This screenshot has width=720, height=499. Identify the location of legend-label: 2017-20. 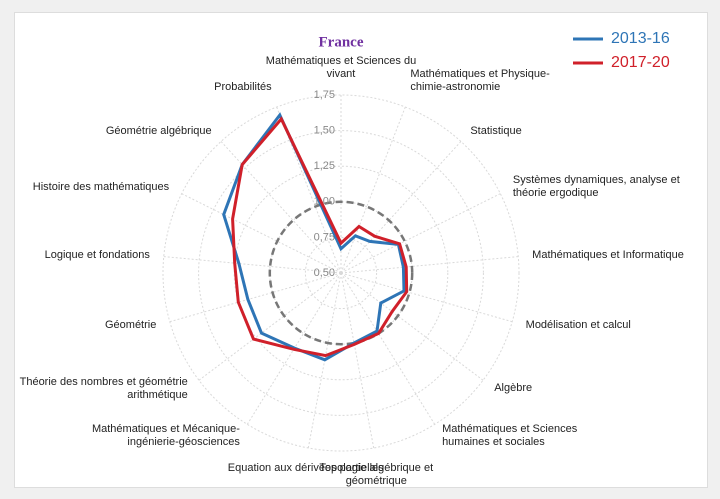
(640, 62).